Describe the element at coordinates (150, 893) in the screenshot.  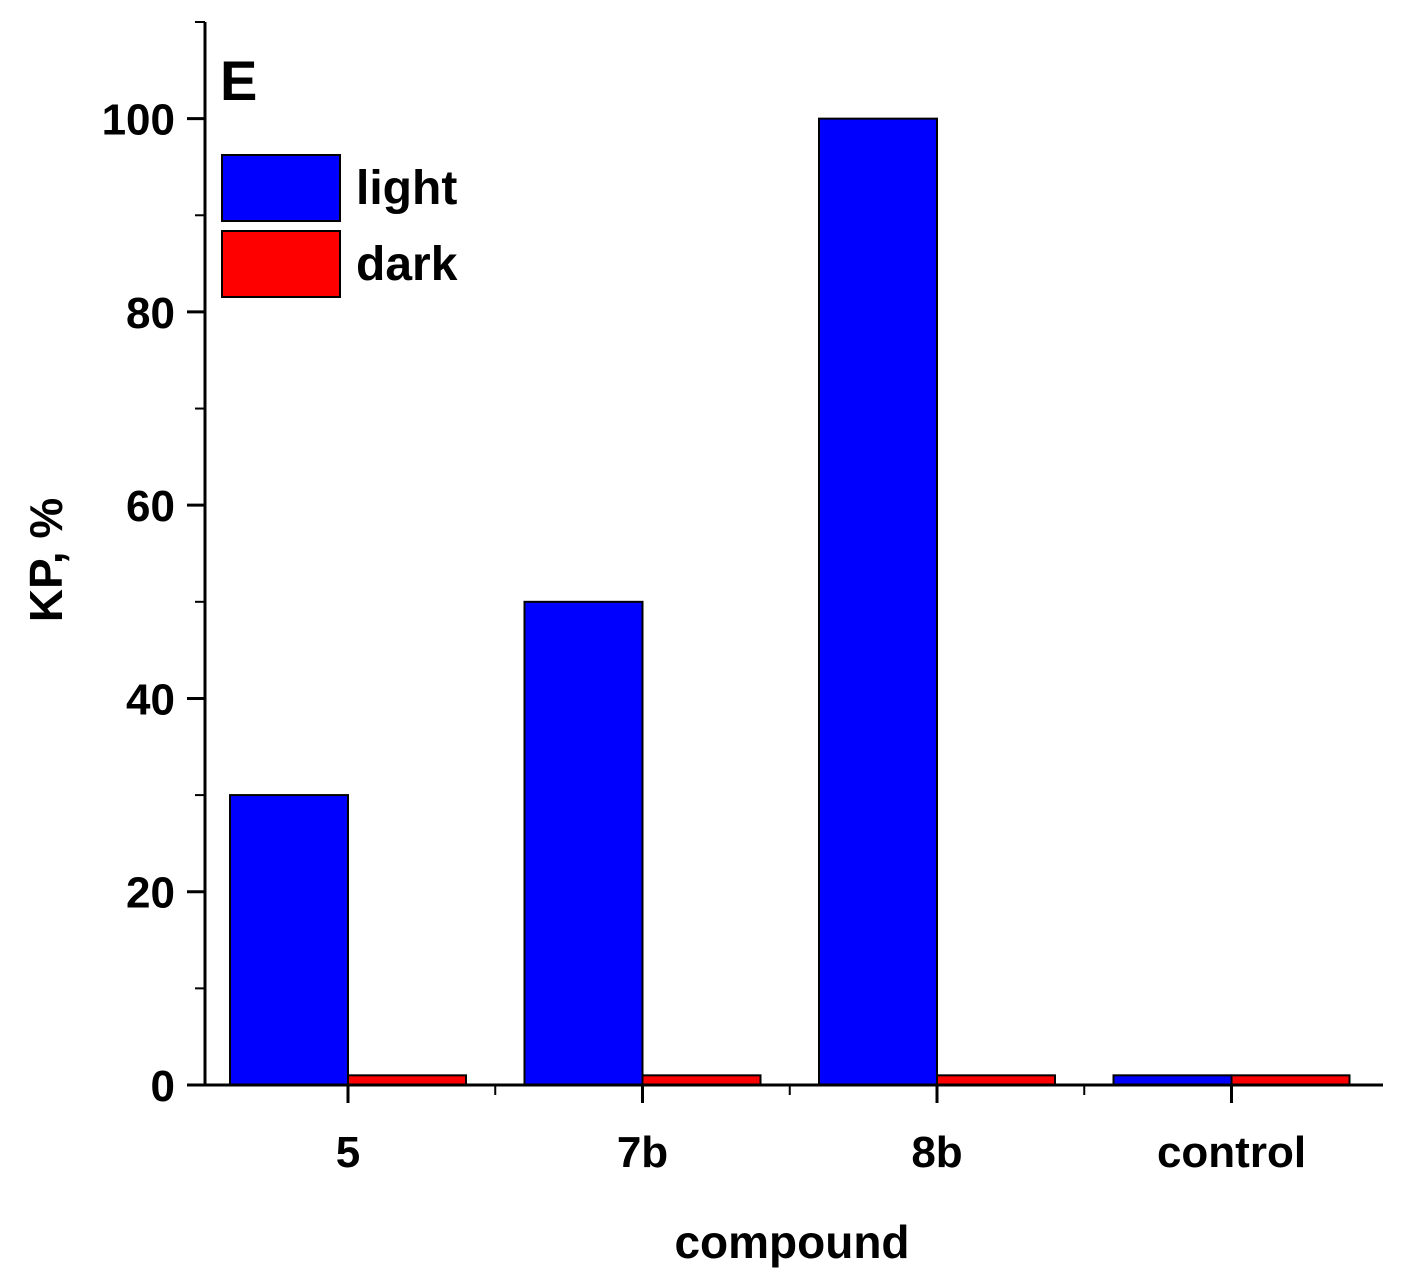
I see `y-tick-label: 20` at that location.